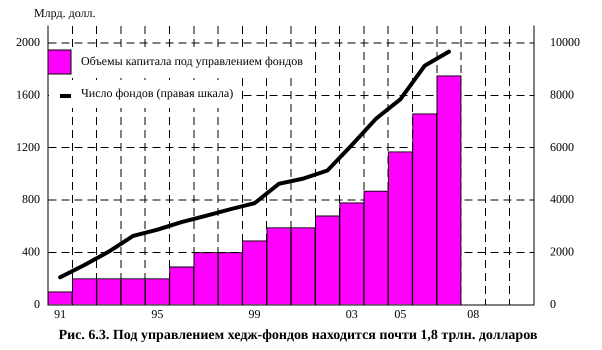 The image size is (602, 350). Describe the element at coordinates (157, 93) in the screenshot. I see `legend-label: Число фондов (правая шкала)` at that location.